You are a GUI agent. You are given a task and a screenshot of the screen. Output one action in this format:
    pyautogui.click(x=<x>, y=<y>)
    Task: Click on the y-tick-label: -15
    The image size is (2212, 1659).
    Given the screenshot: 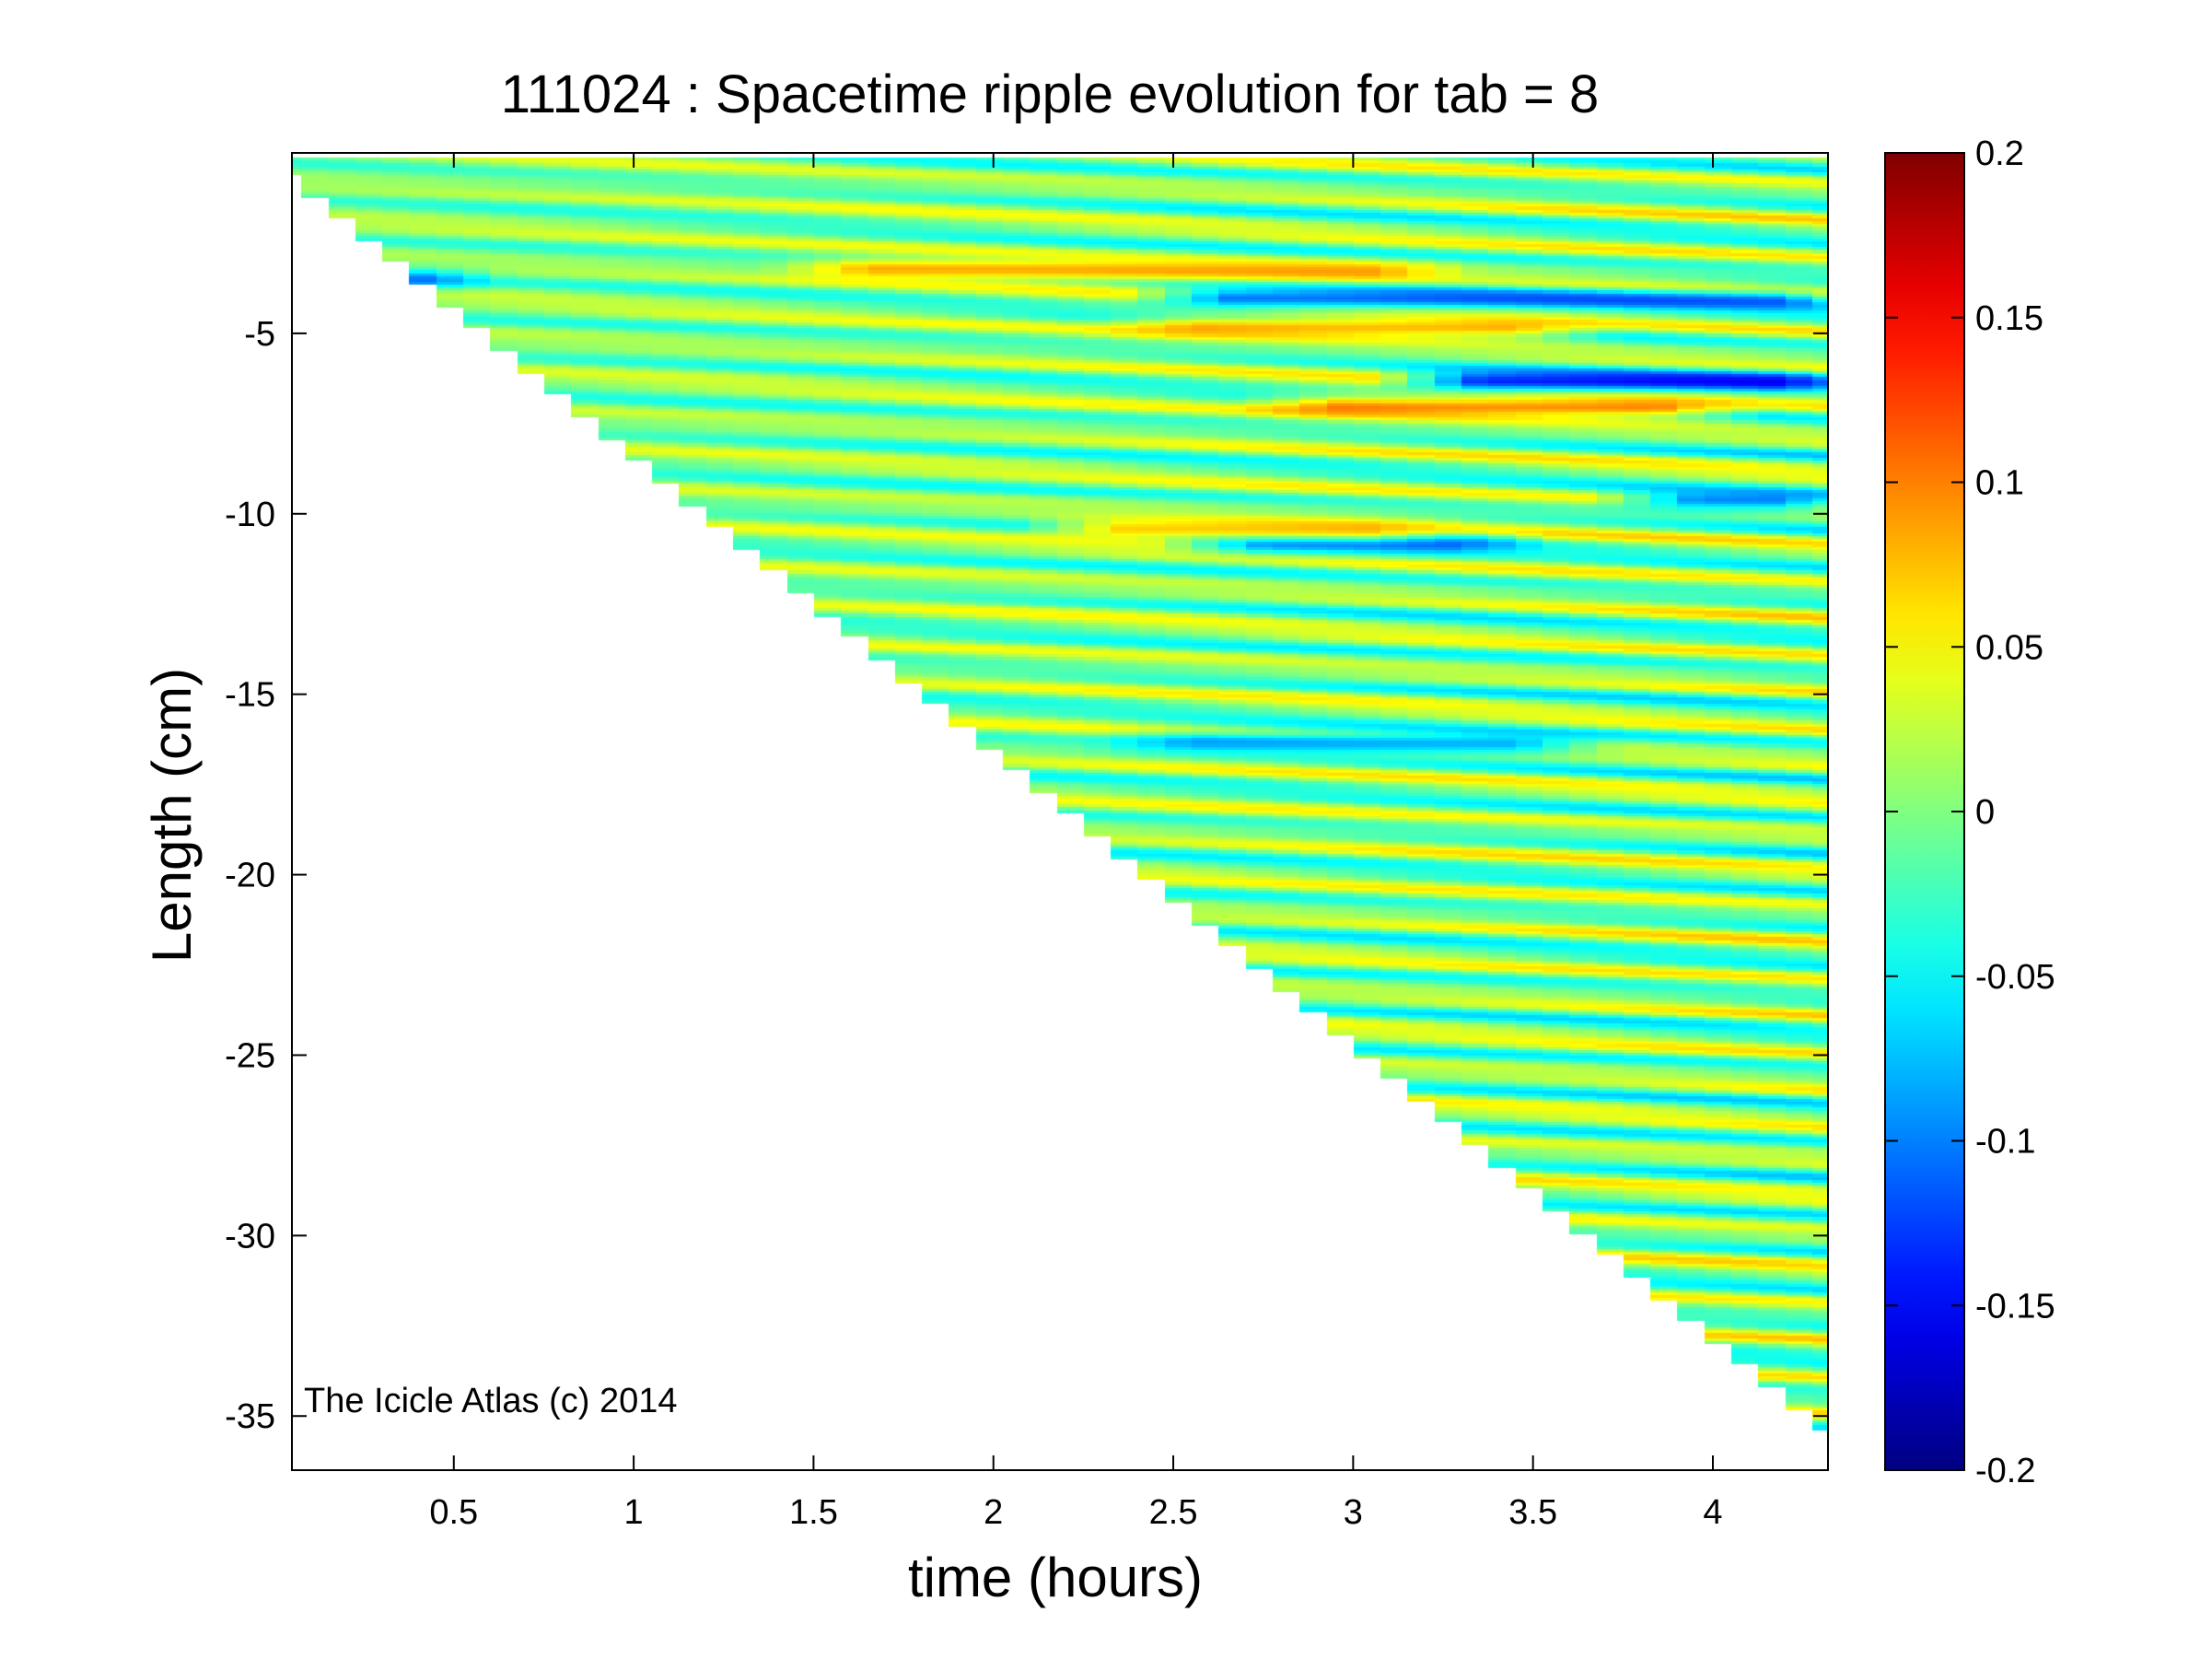 What is the action you would take?
    pyautogui.click(x=250, y=695)
    